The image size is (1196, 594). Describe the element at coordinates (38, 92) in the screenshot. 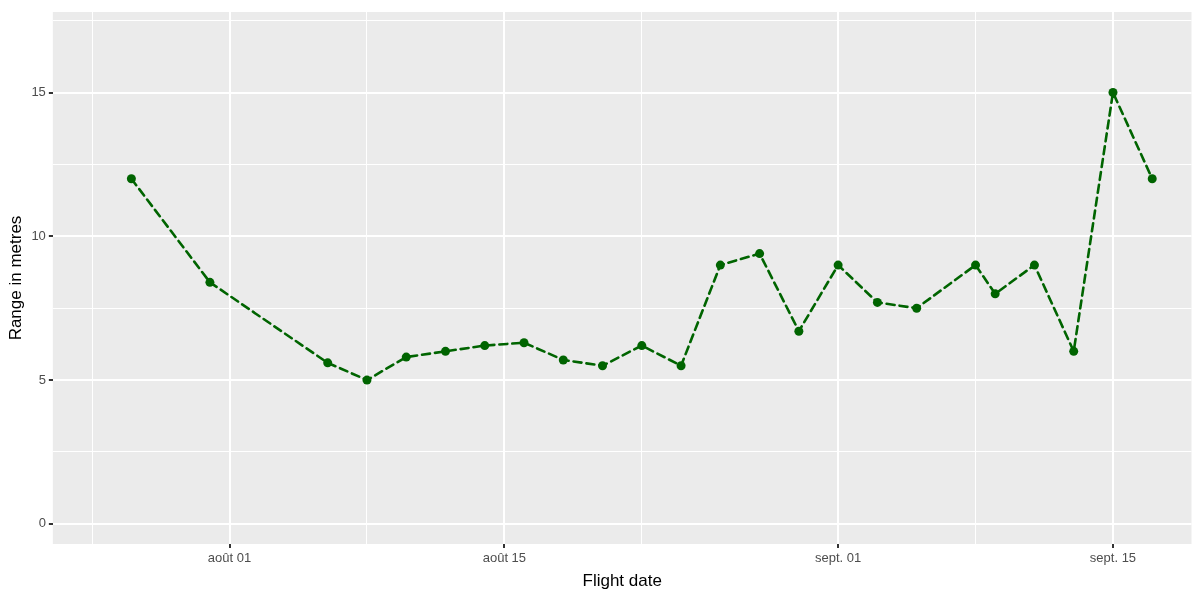

I see `y-tick-label: 15` at that location.